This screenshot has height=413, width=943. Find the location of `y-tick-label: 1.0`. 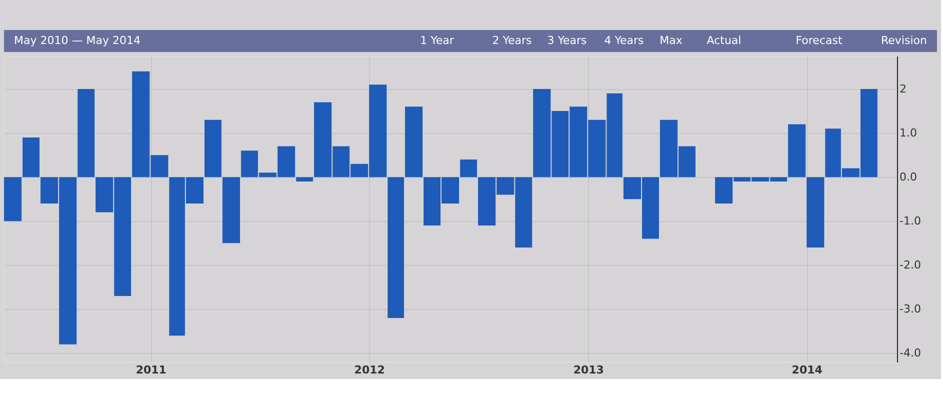

y-tick-label: 1.0 is located at coordinates (908, 133).